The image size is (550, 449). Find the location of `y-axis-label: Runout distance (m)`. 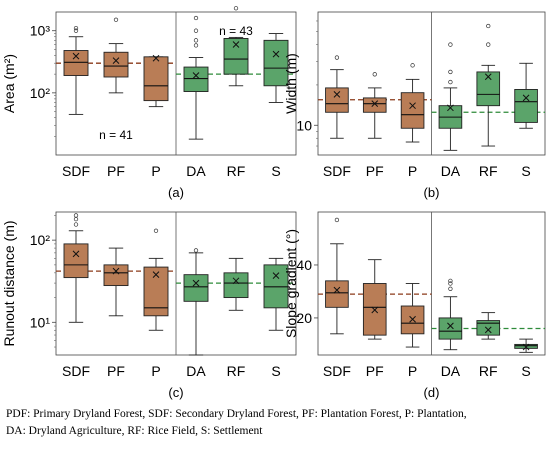

y-axis-label: Runout distance (m) is located at coordinates (9, 283).